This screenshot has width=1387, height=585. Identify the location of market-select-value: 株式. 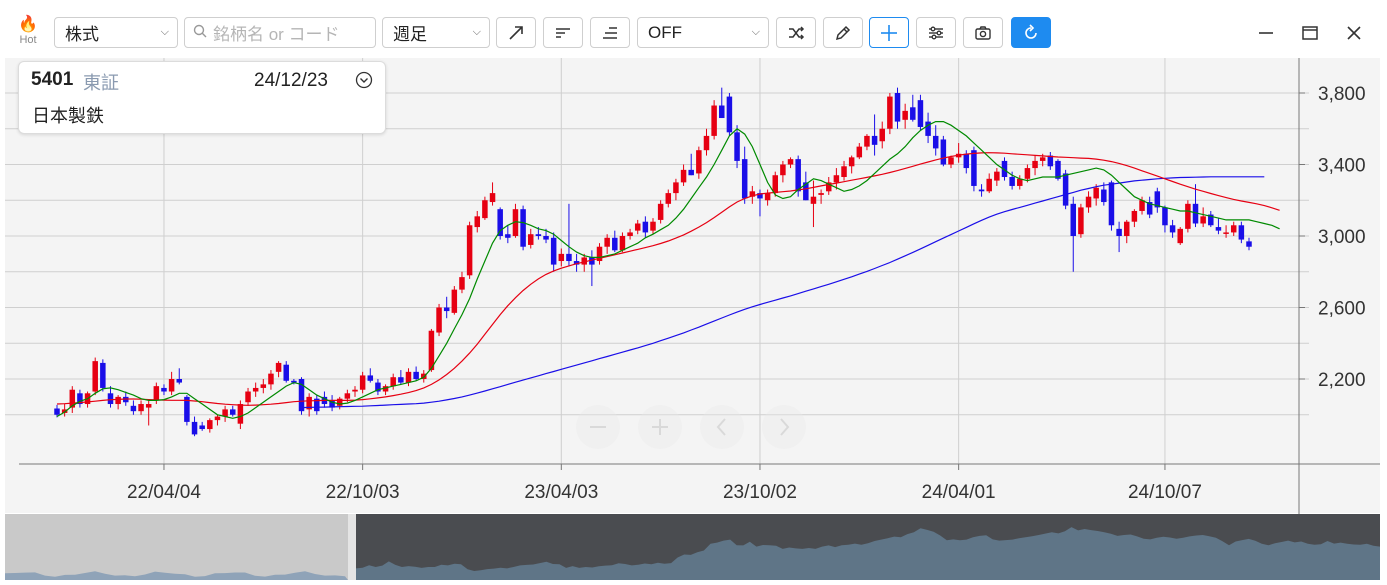
(82, 34).